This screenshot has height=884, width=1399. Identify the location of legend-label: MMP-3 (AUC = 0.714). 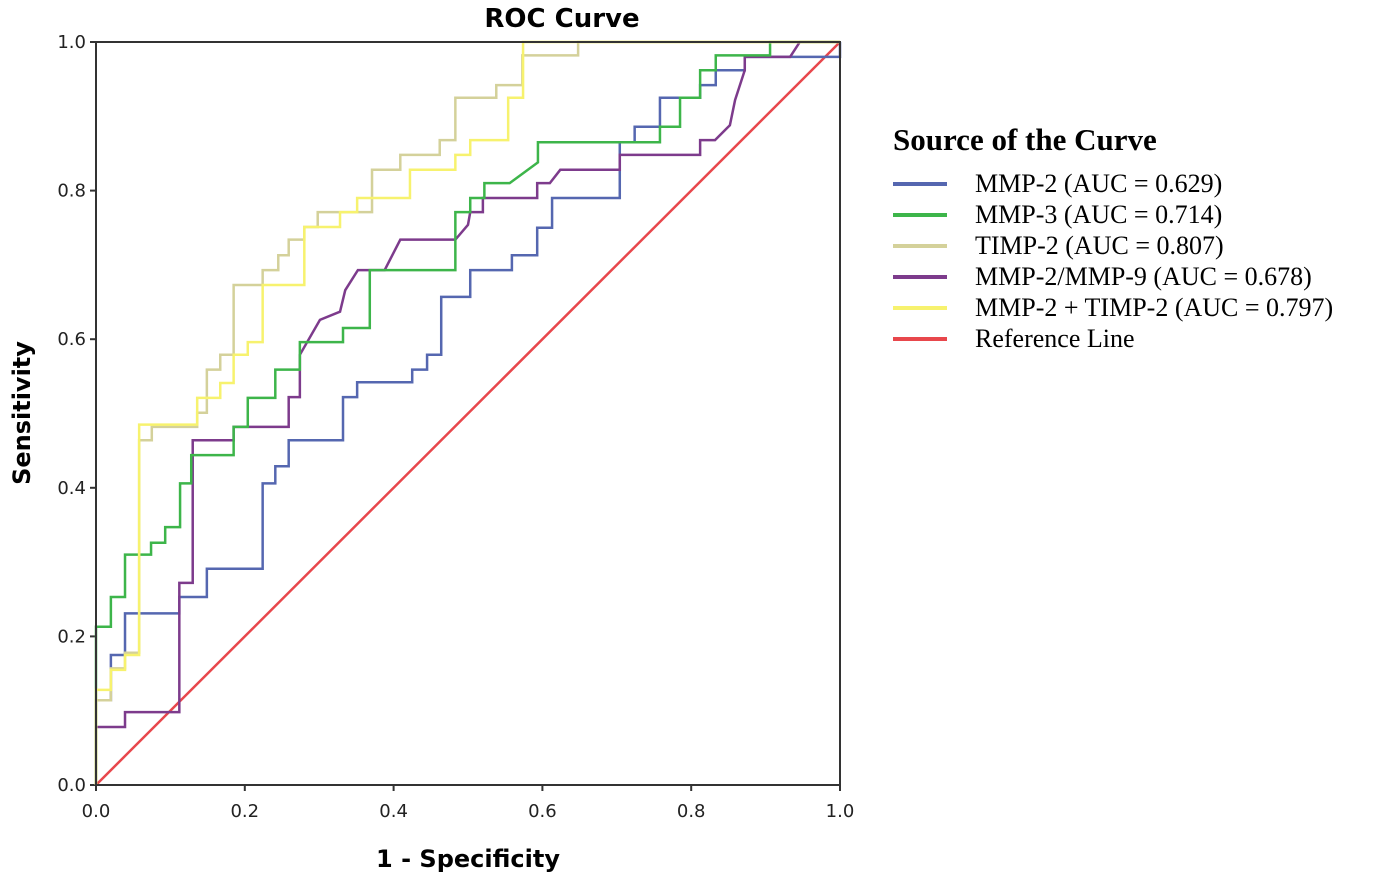
(1099, 214).